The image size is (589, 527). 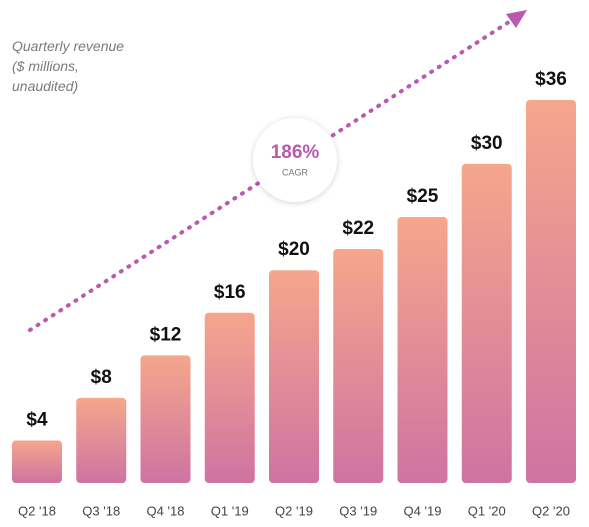 I want to click on x-tick-label: Q3 '18, so click(x=101, y=510).